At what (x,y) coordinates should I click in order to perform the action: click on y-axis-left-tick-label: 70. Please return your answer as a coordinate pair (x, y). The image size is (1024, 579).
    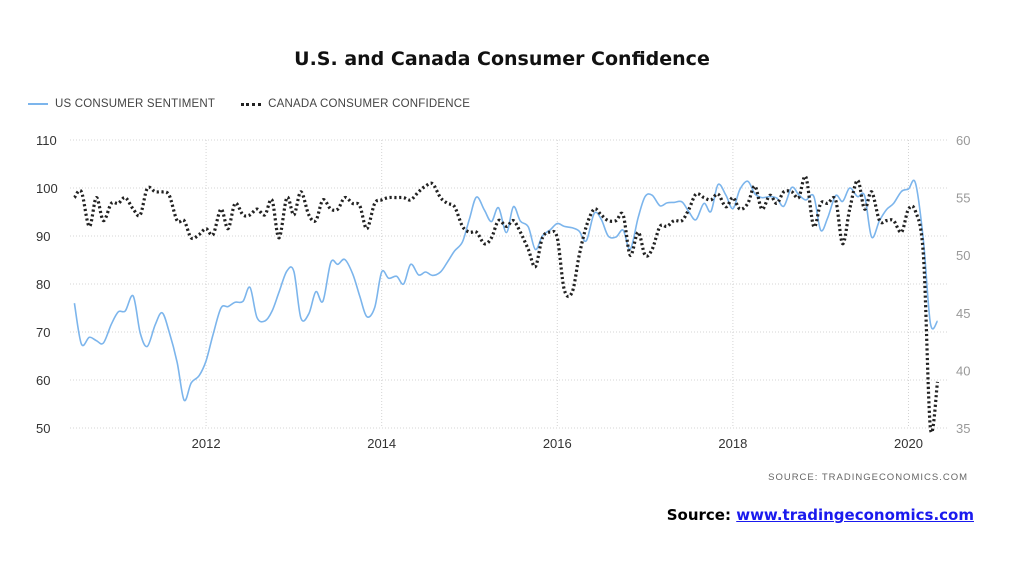
    Looking at the image, I should click on (43, 332).